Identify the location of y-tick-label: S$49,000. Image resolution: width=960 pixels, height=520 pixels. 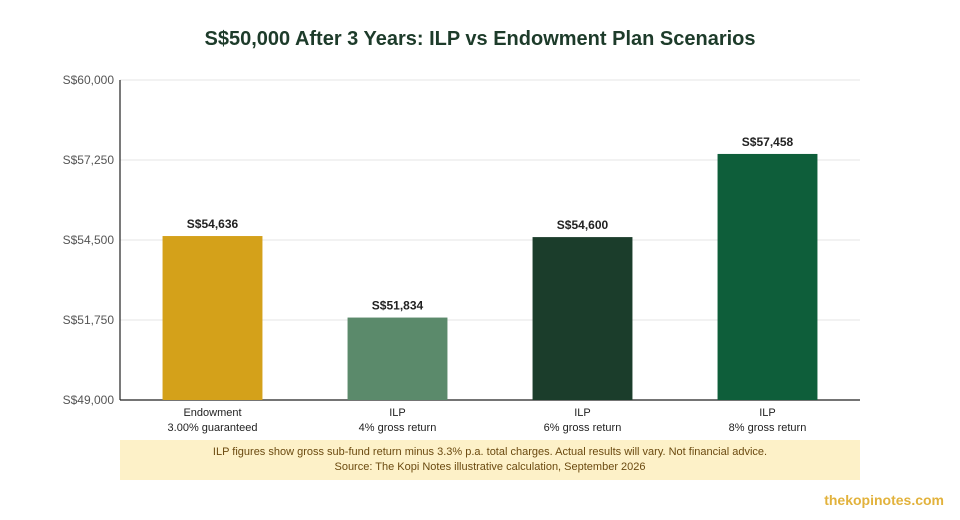
(89, 400).